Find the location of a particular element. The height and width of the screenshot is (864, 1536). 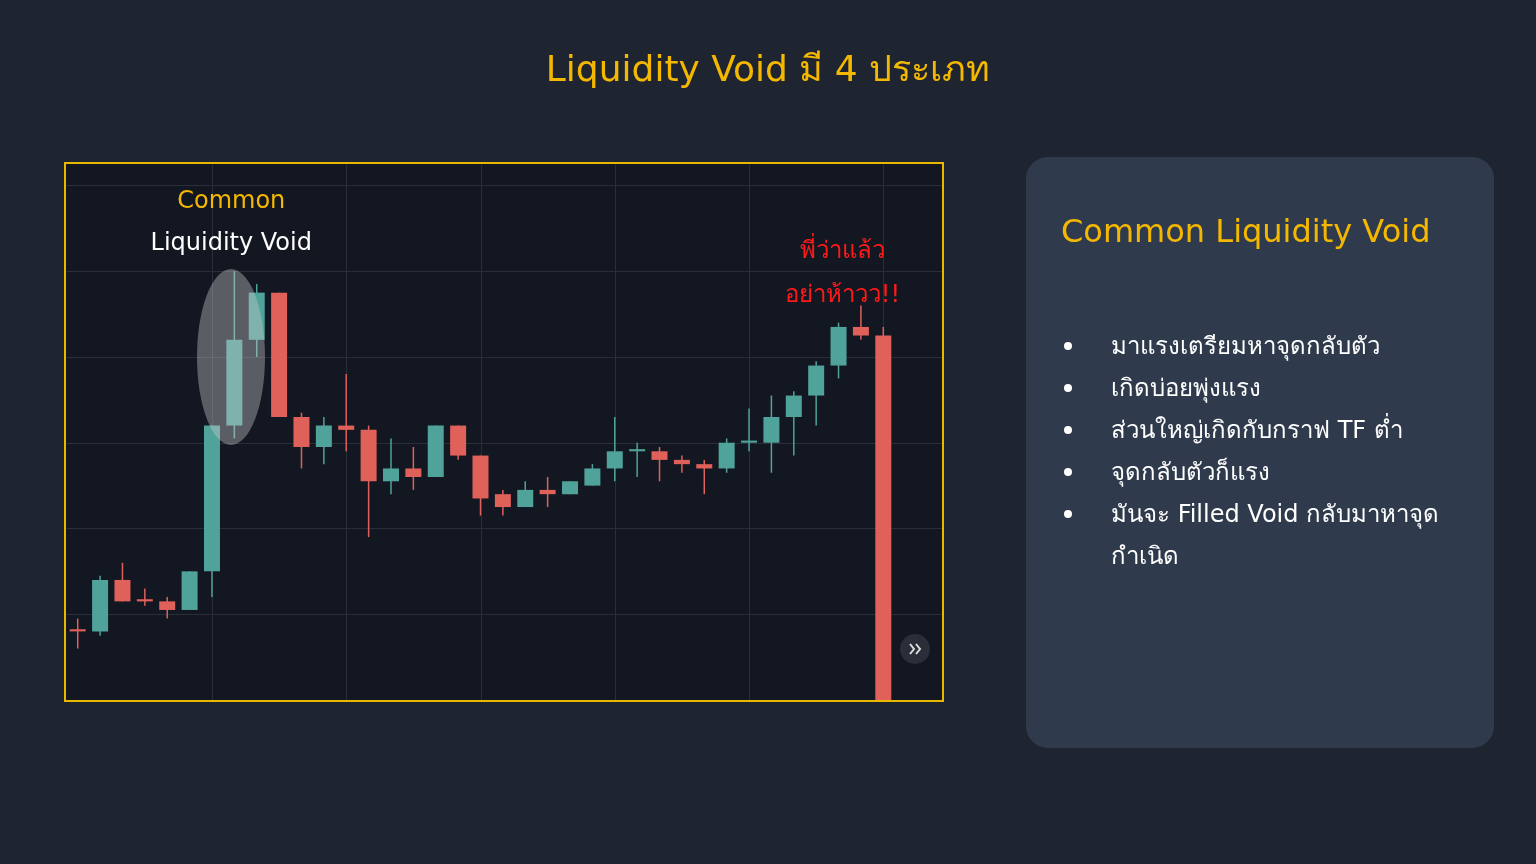

text: Liquidity Void is located at coordinates (231, 242).